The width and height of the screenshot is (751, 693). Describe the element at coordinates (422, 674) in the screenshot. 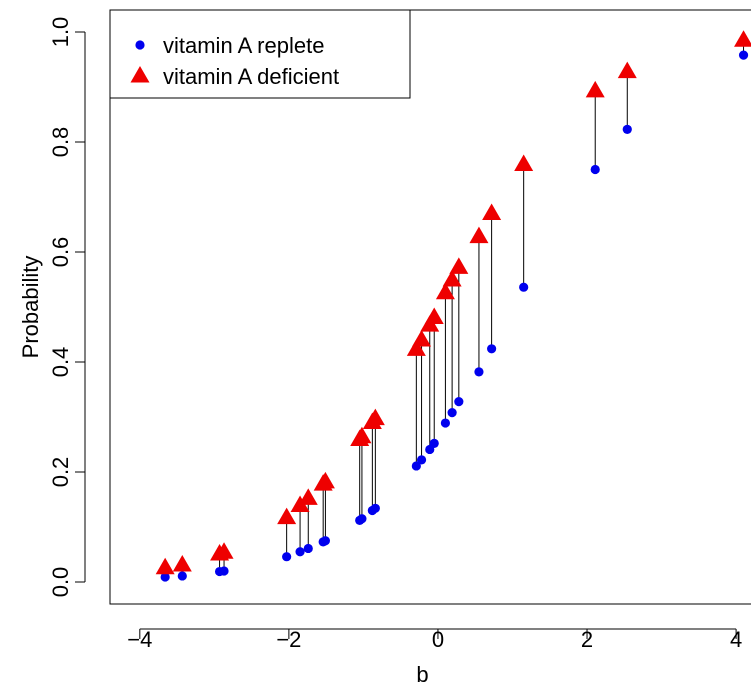

I see `x-axis-title: b` at that location.